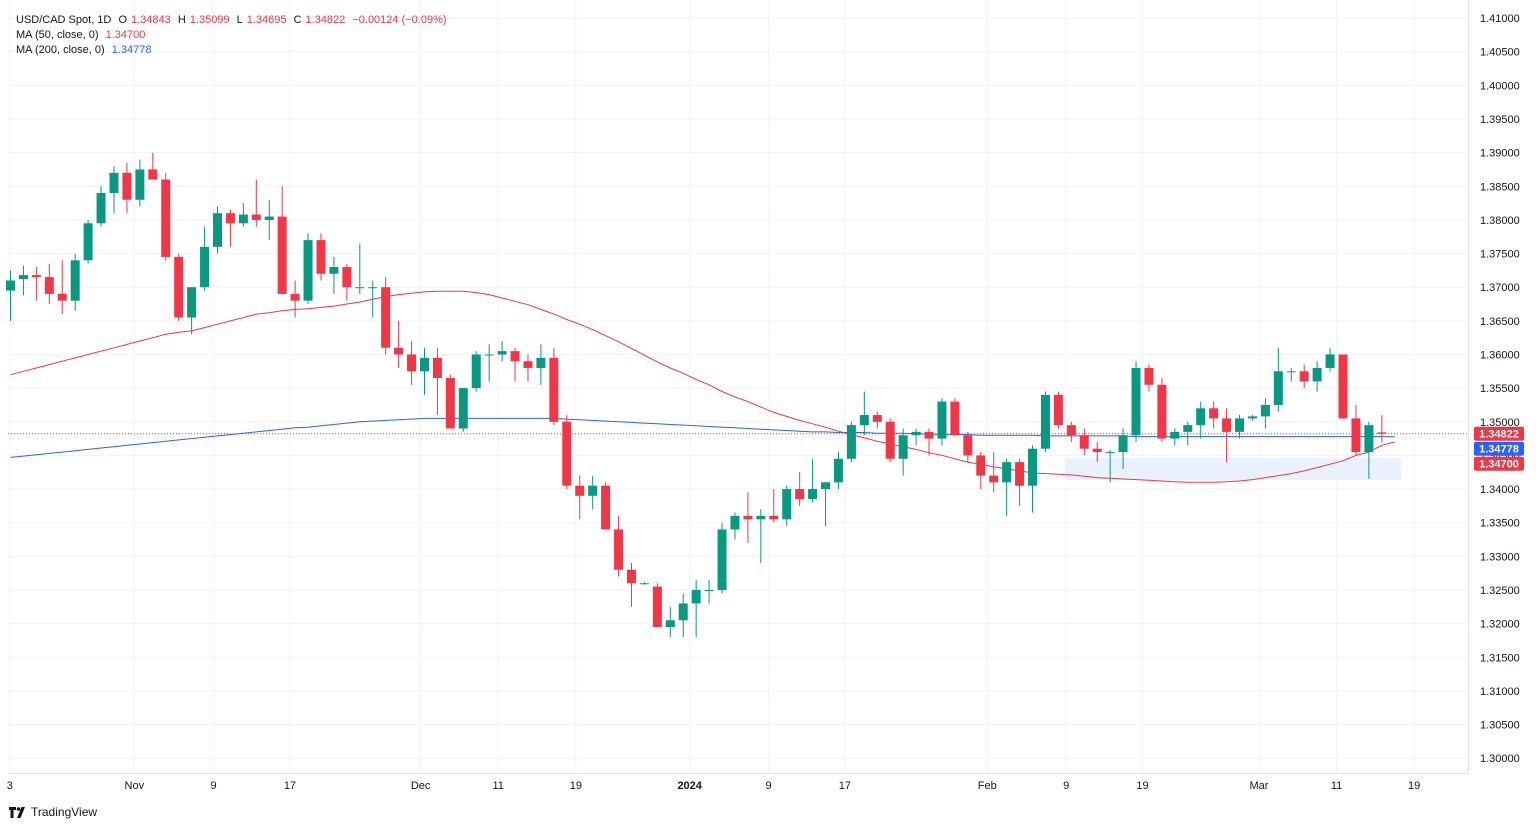 Image resolution: width=1536 pixels, height=829 pixels. I want to click on y-tick-label: 1.39000, so click(1500, 154).